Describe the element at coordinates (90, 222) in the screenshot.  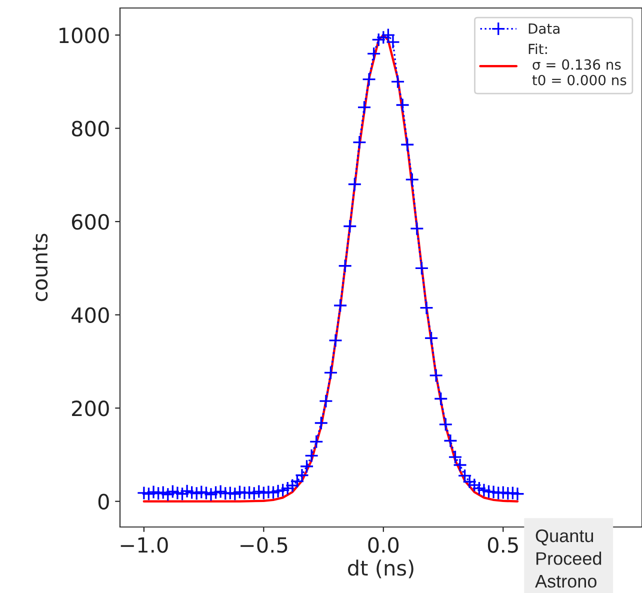
I see `y-tick-label: 600` at that location.